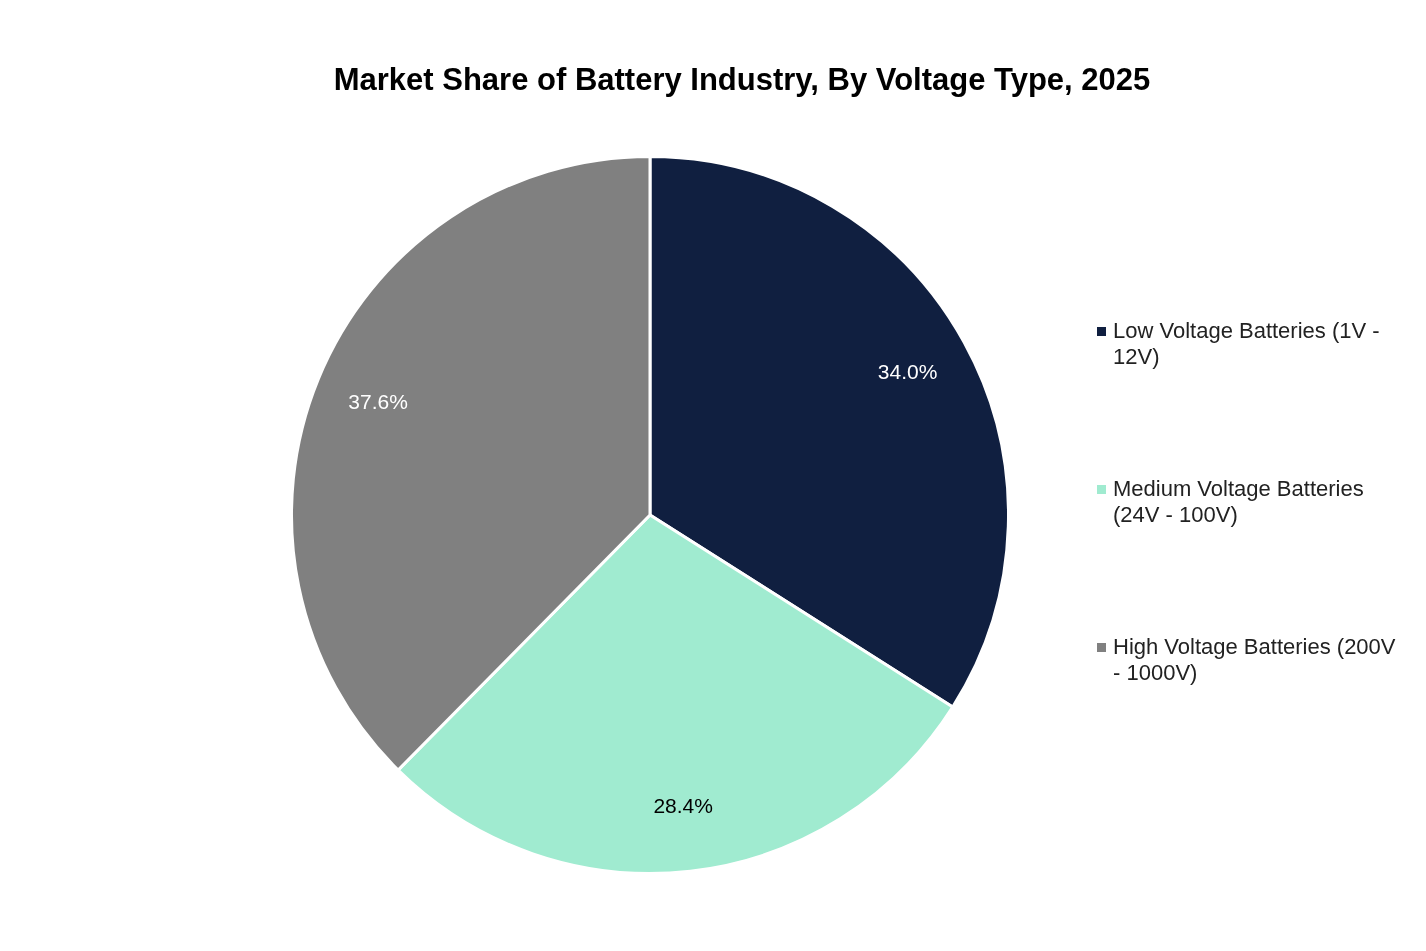 The height and width of the screenshot is (951, 1426). I want to click on legend-label: Medium Voltage Batteries (24V - 100V), so click(1238, 501).